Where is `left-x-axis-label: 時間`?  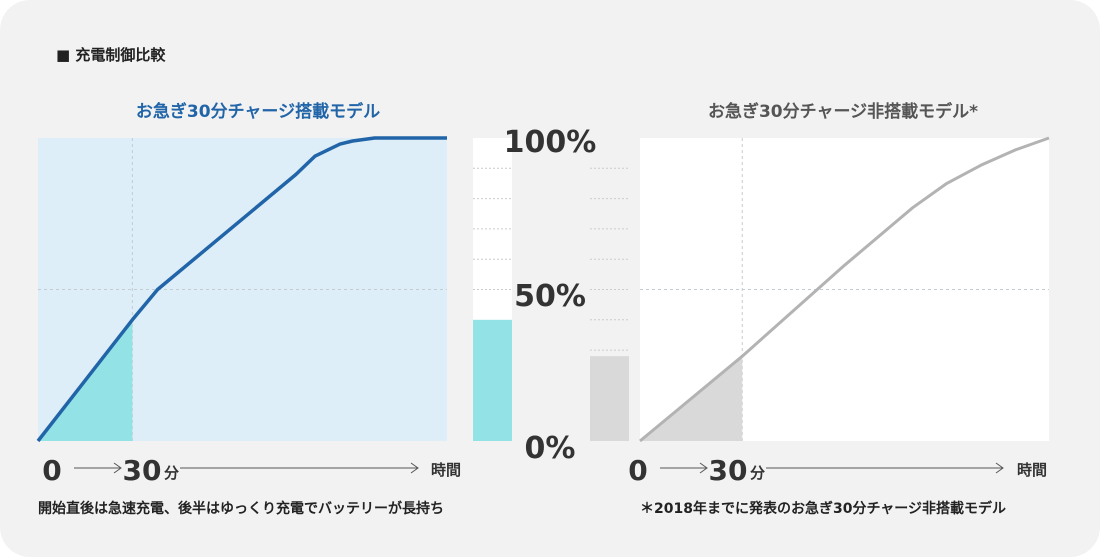
left-x-axis-label: 時間 is located at coordinates (446, 470).